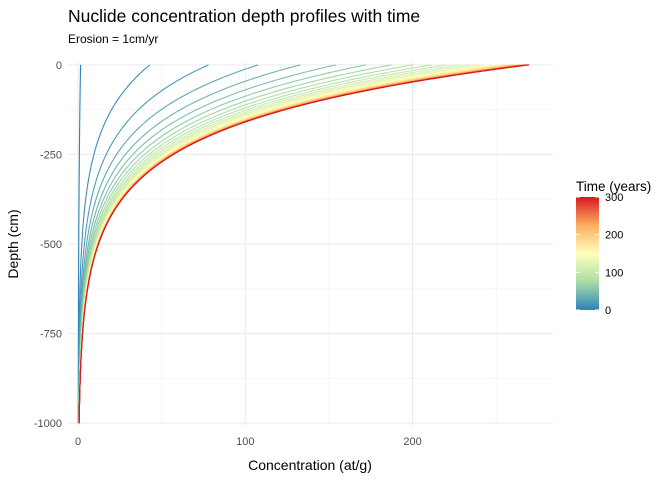  What do you see at coordinates (614, 273) in the screenshot?
I see `legend-tick-label: 100` at bounding box center [614, 273].